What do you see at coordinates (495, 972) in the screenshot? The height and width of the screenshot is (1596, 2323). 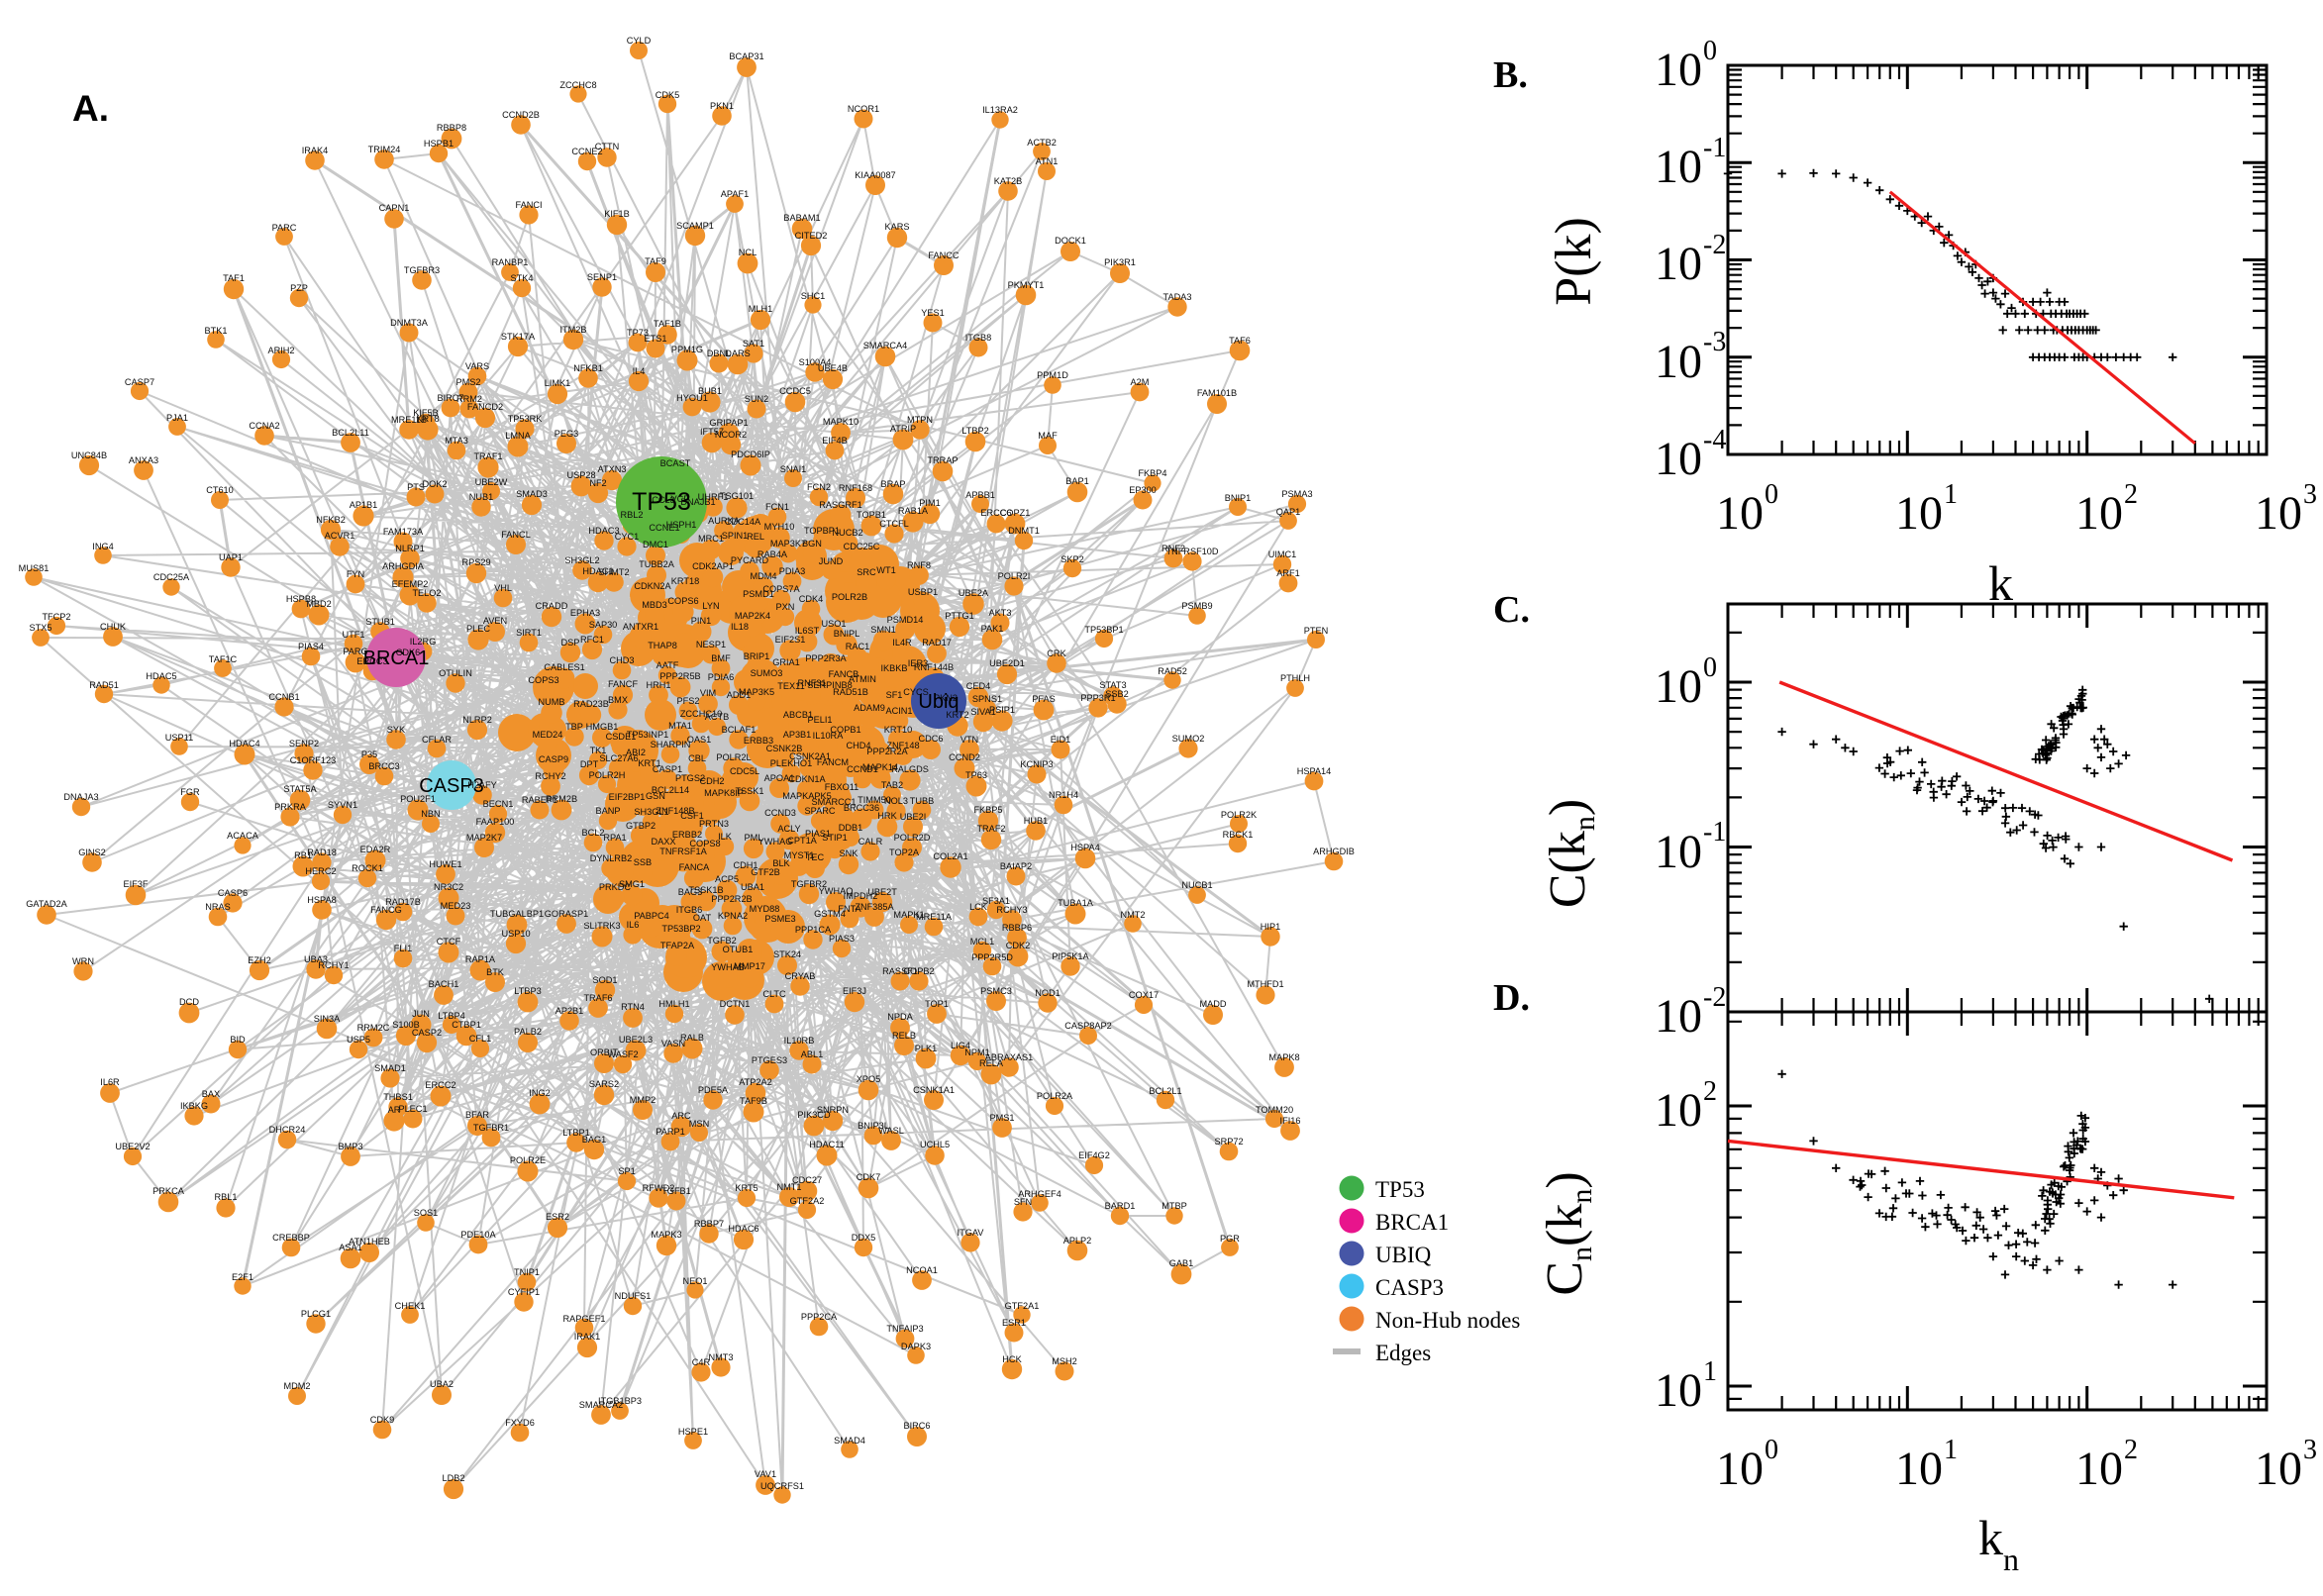 I see `svg-text: BTK` at bounding box center [495, 972].